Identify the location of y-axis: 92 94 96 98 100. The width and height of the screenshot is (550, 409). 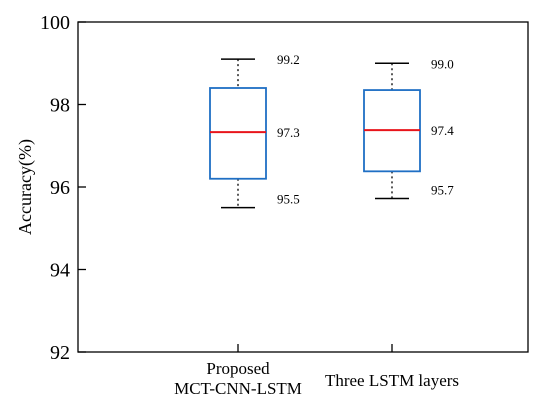
(63, 188).